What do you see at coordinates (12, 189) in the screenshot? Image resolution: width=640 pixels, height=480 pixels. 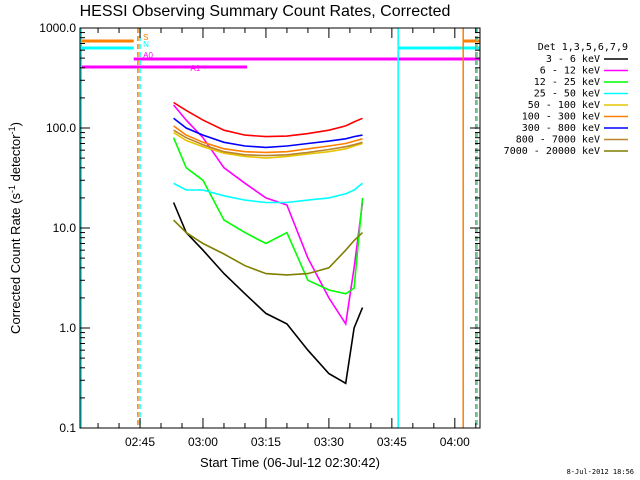 I see `y-axis-label-sup1: -1` at bounding box center [12, 189].